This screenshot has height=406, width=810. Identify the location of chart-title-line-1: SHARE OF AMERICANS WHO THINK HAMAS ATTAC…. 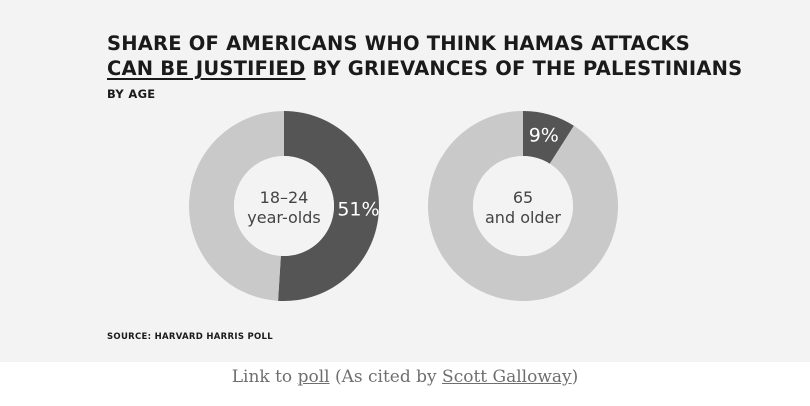
(399, 43).